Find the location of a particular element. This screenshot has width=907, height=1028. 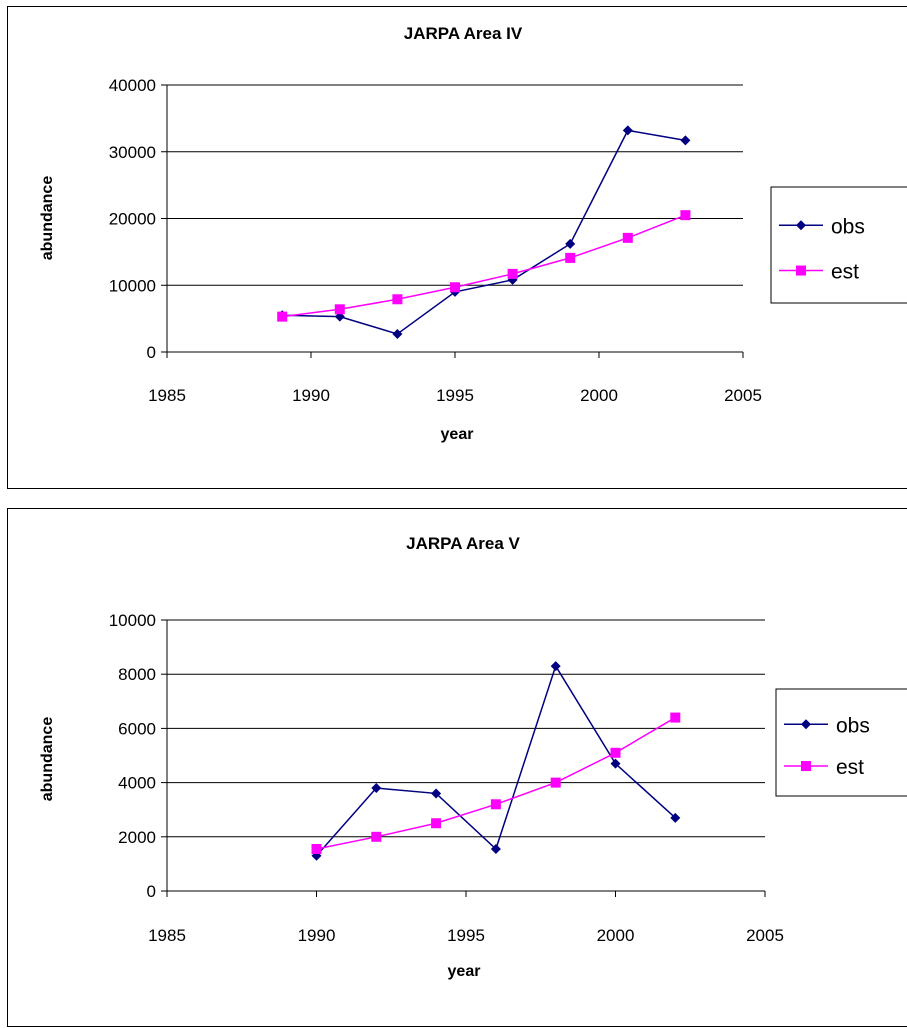

y-tick-label: 4000 is located at coordinates (137, 783).